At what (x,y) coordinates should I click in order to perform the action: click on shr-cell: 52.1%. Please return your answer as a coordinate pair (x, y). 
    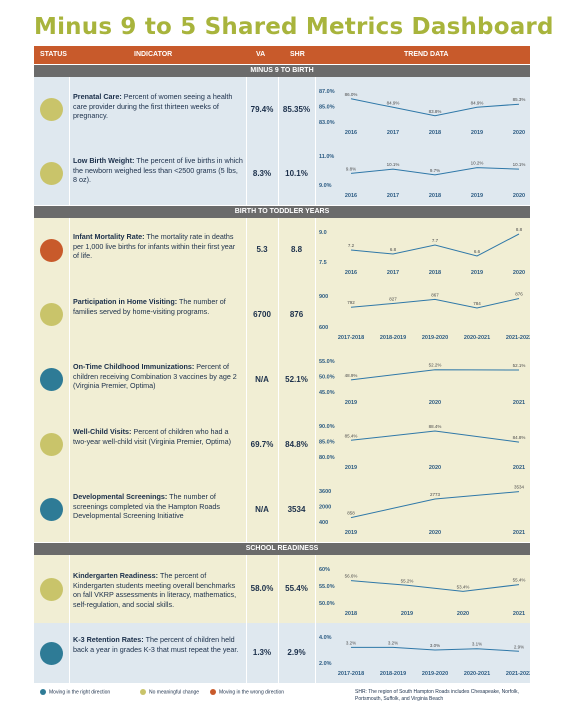
    Looking at the image, I should click on (297, 379).